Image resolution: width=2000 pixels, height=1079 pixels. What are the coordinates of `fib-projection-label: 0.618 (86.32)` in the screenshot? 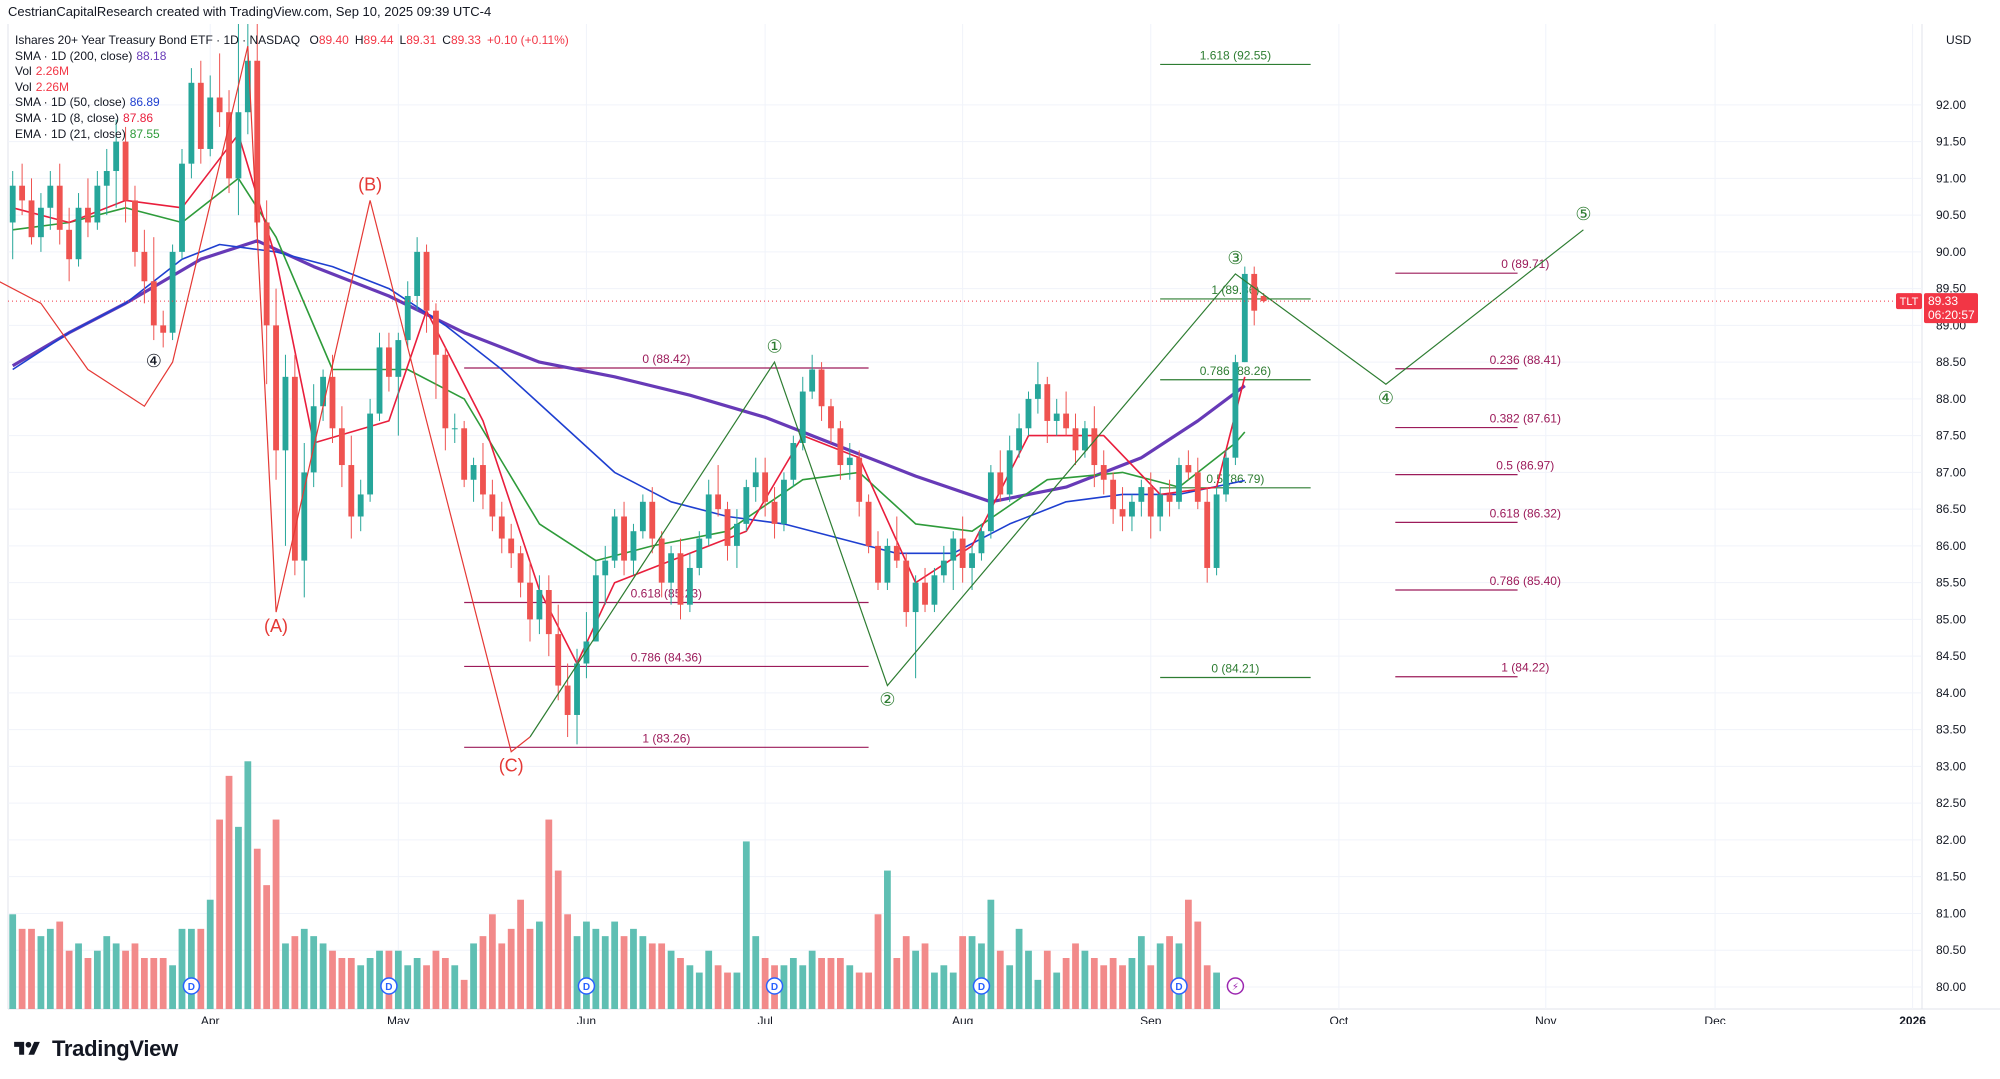 It's located at (1525, 513).